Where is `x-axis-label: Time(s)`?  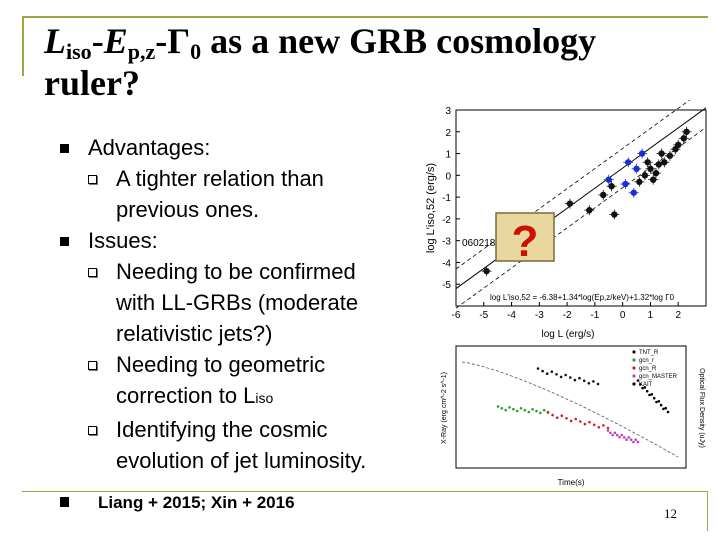 x-axis-label: Time(s) is located at coordinates (571, 482).